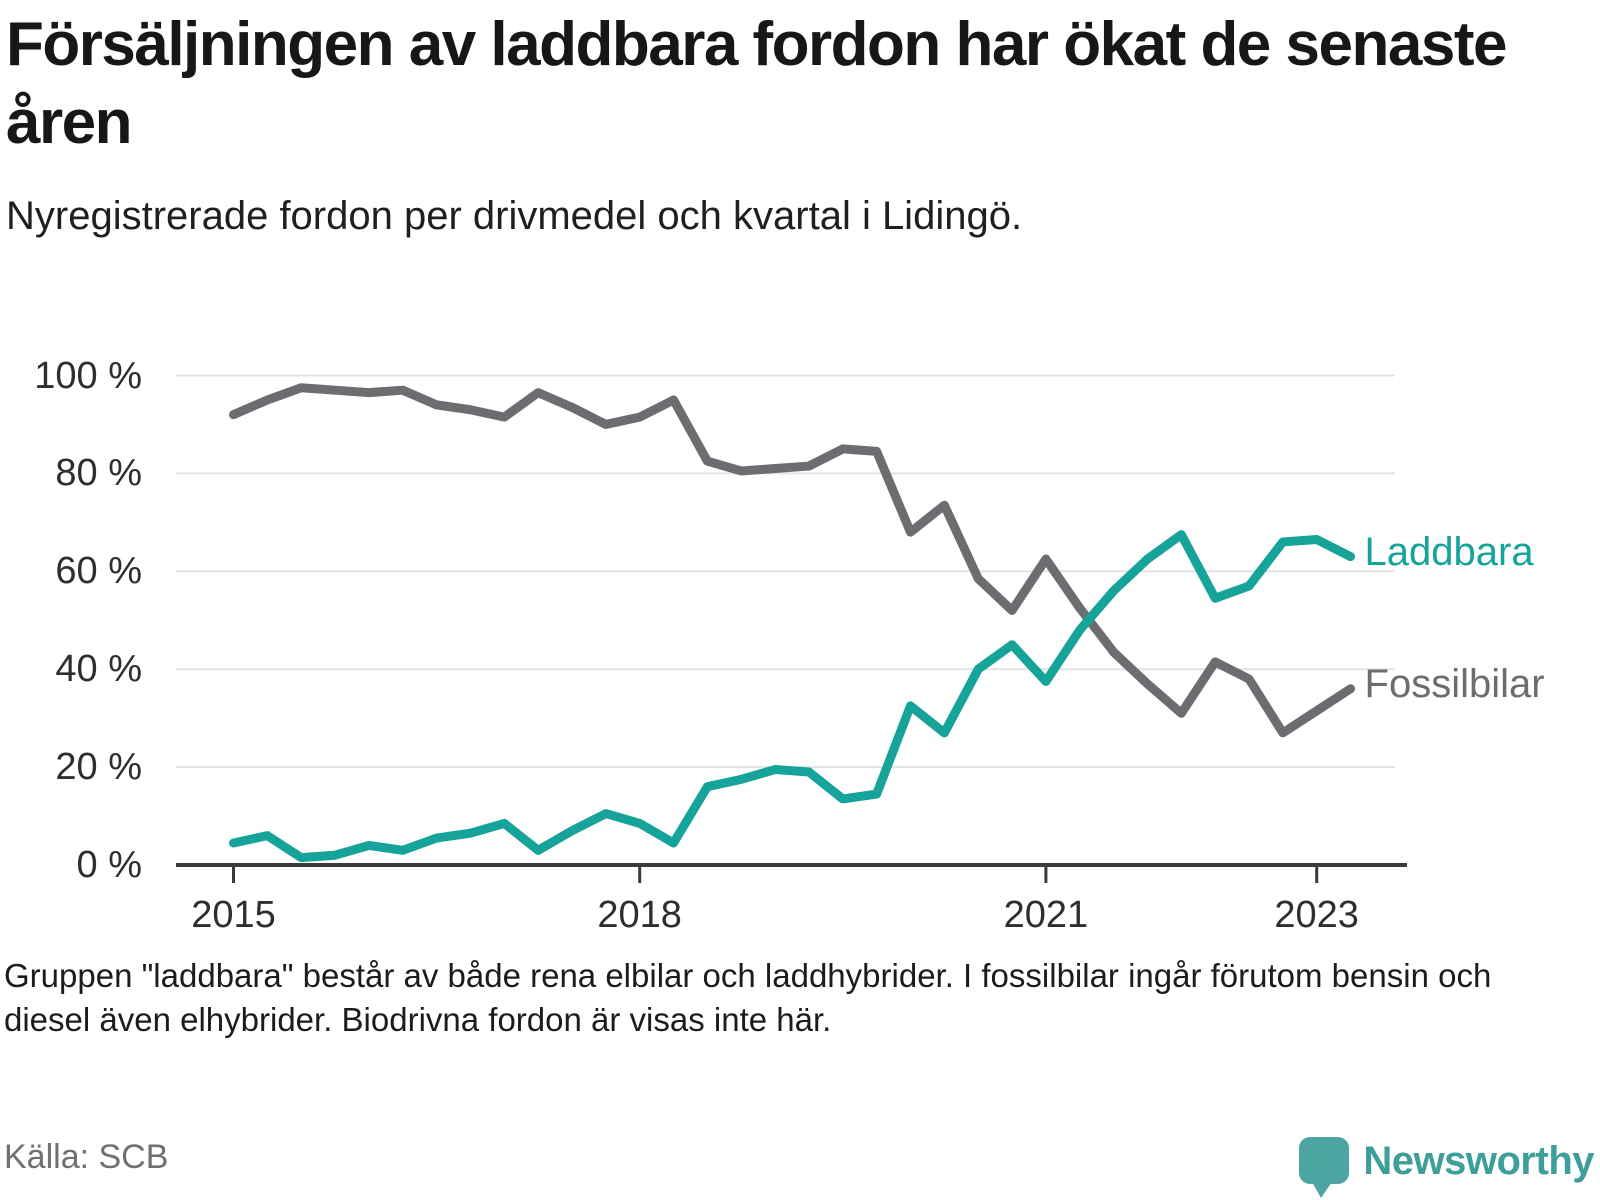  I want to click on y-tick-label: 60 %, so click(98, 571).